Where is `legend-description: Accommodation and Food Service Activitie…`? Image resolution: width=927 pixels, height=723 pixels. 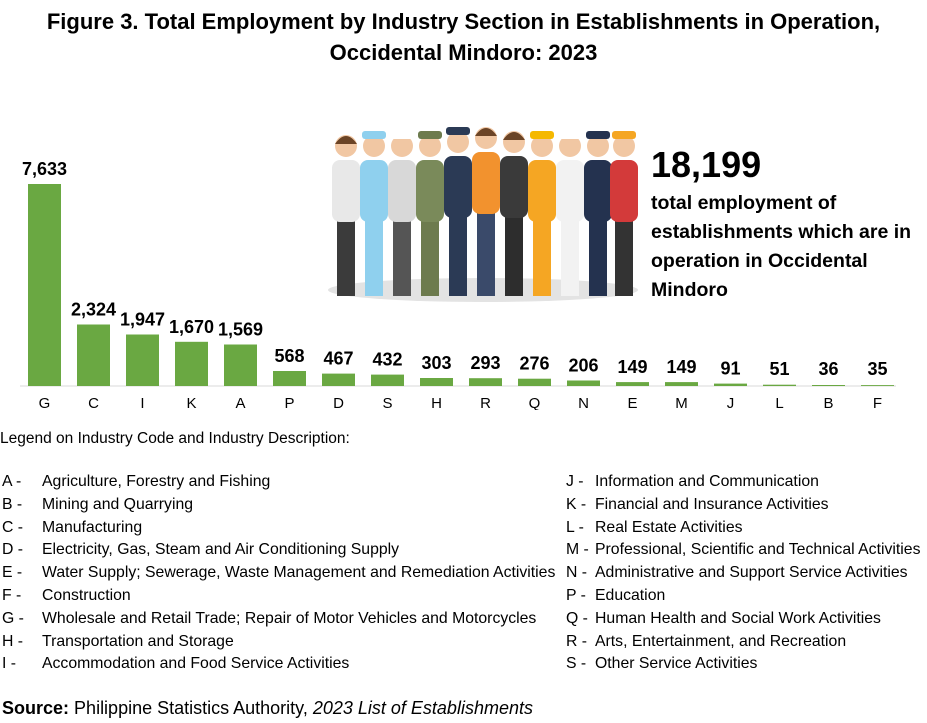
legend-description: Accommodation and Food Service Activitie… is located at coordinates (196, 664).